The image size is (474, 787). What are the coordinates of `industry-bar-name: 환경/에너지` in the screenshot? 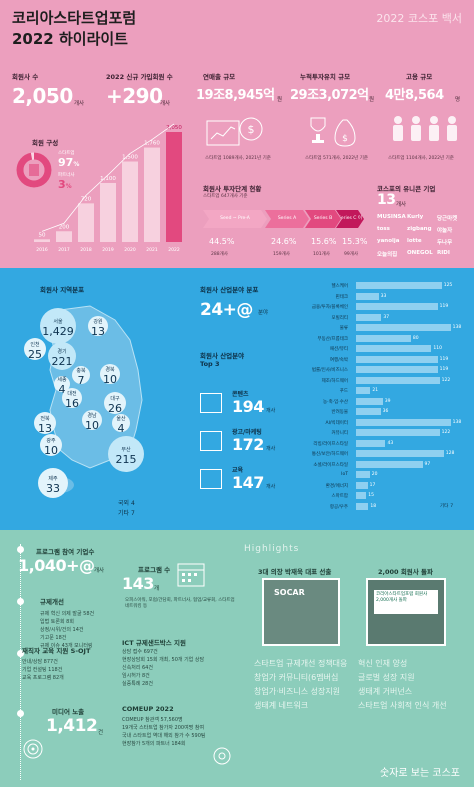 It's located at (336, 486).